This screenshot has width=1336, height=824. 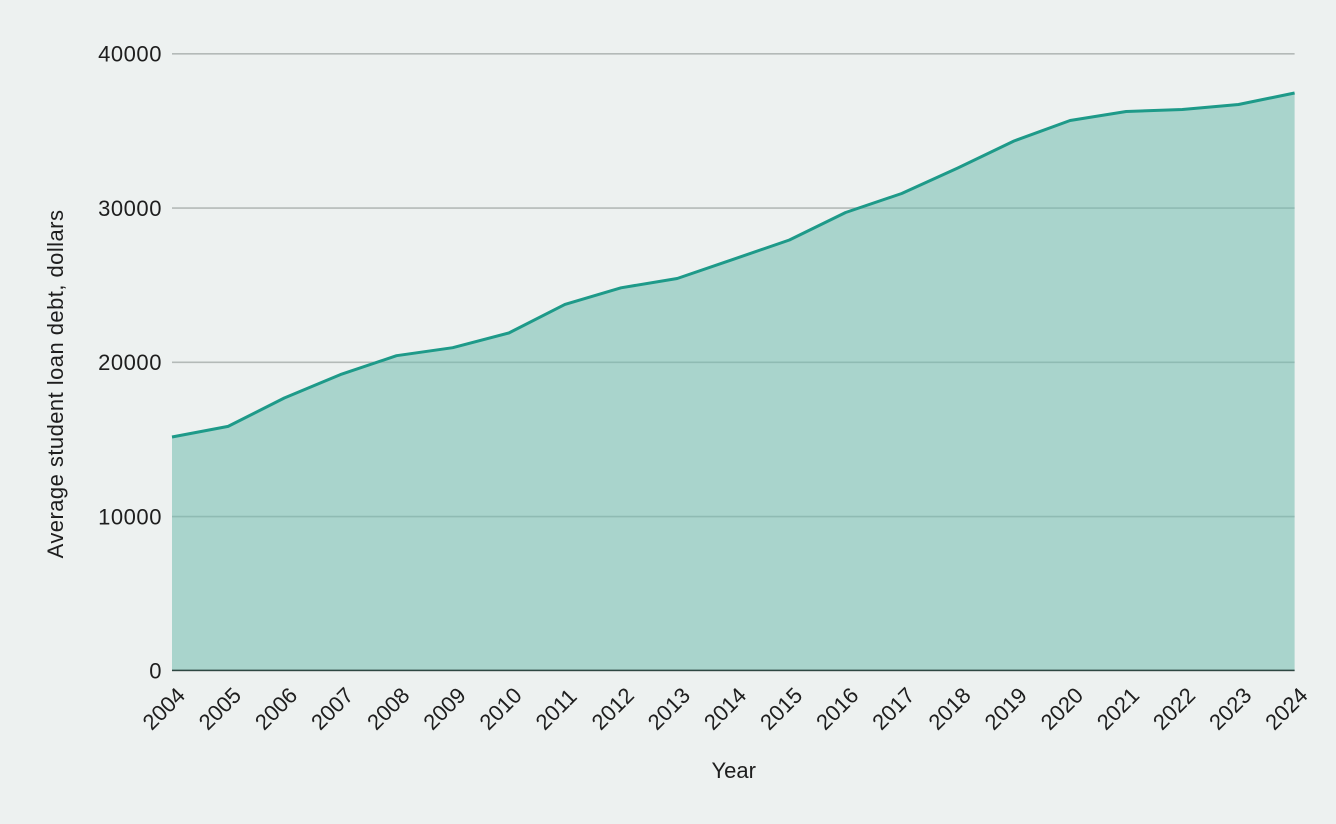 I want to click on svg-text: 30000, so click(x=130, y=208).